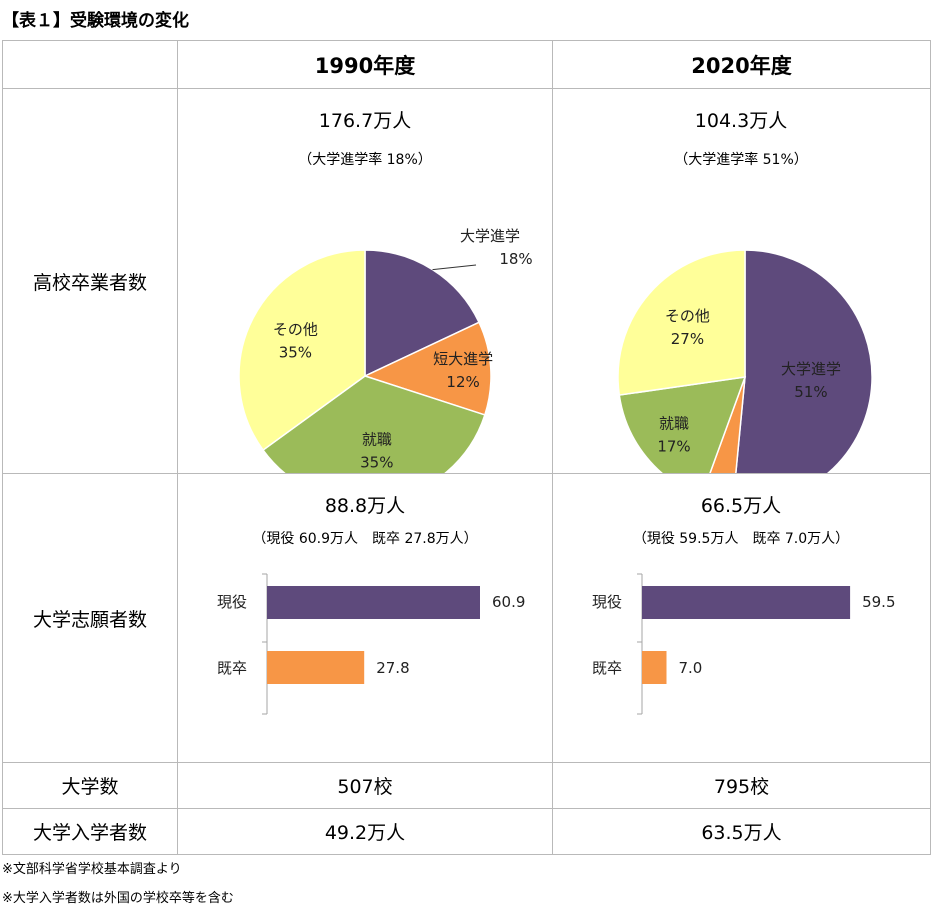  I want to click on applicants-2020-note: （現役 59.5万人 既卒 7.0万人）, so click(741, 539).